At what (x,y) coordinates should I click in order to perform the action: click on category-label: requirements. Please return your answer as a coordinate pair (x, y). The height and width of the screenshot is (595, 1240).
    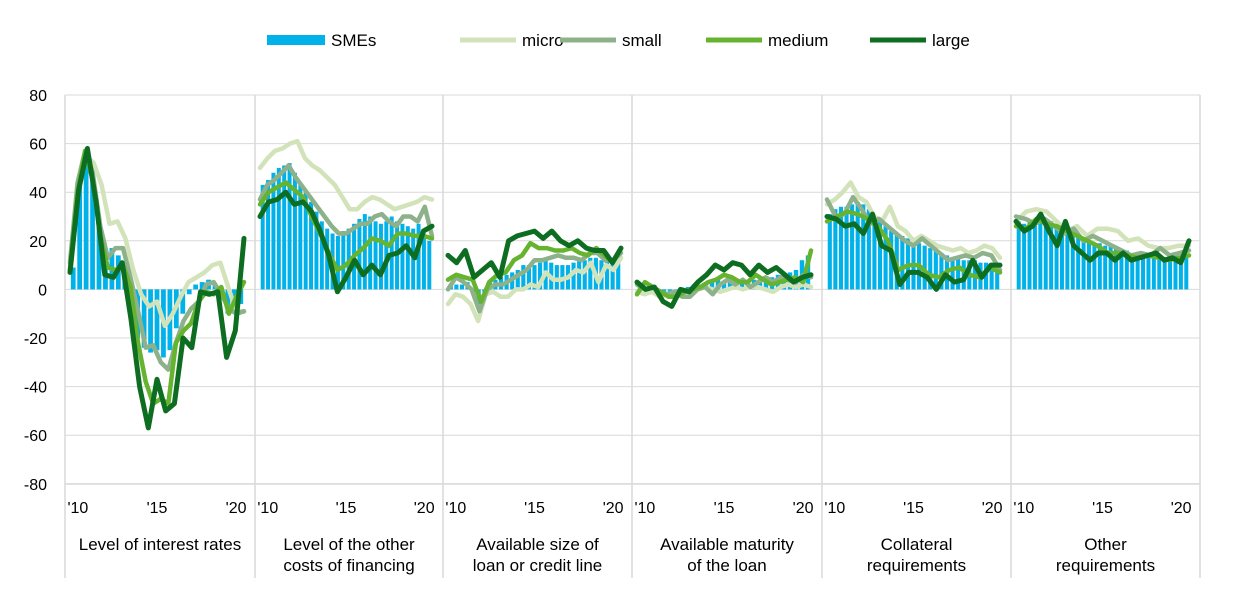
    Looking at the image, I should click on (916, 565).